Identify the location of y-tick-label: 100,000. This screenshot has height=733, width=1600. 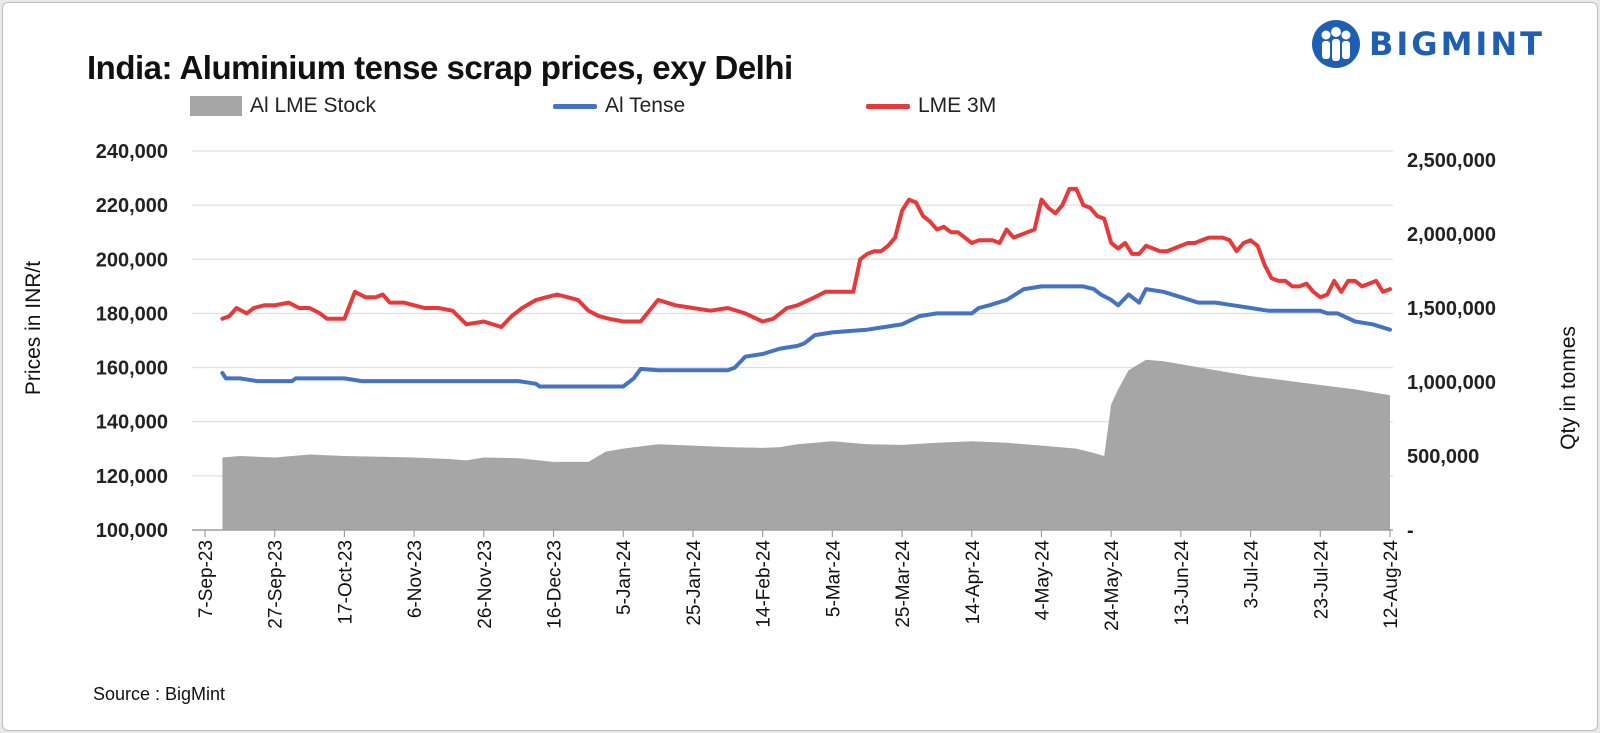
(132, 531).